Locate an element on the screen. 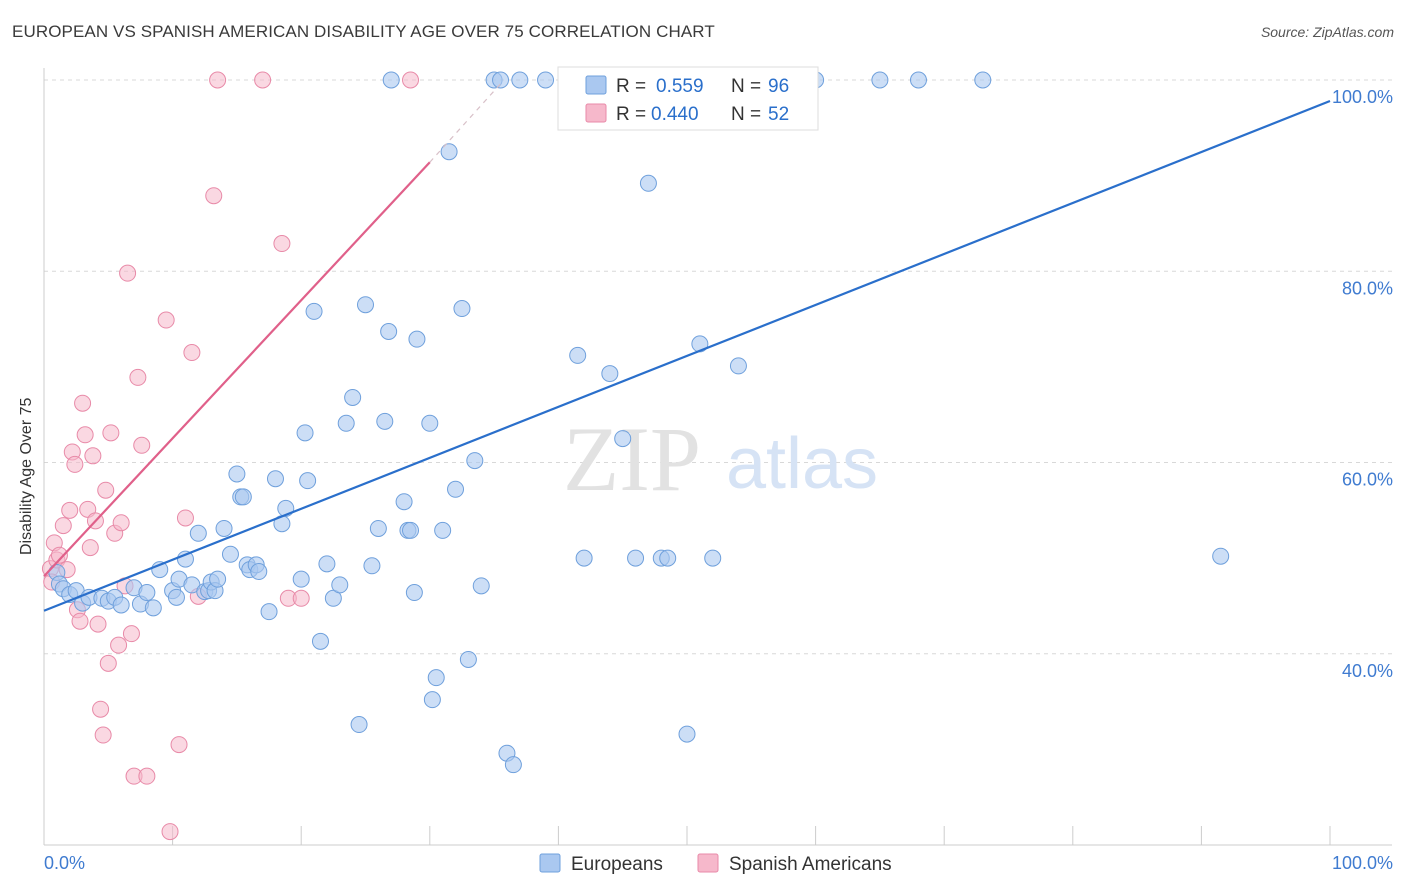 Image resolution: width=1406 pixels, height=892 pixels. legend-swatch-spanish-americans is located at coordinates (708, 863).